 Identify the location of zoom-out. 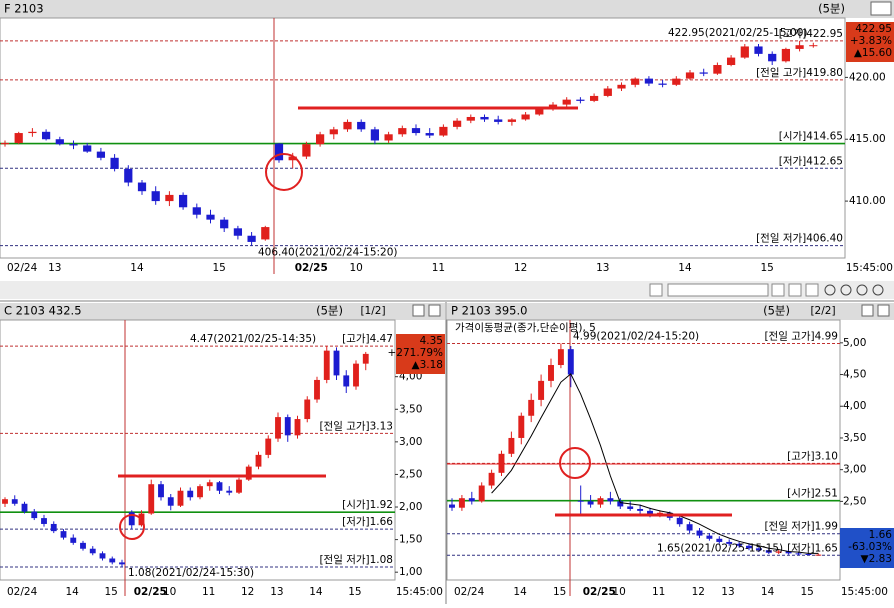
(846, 290).